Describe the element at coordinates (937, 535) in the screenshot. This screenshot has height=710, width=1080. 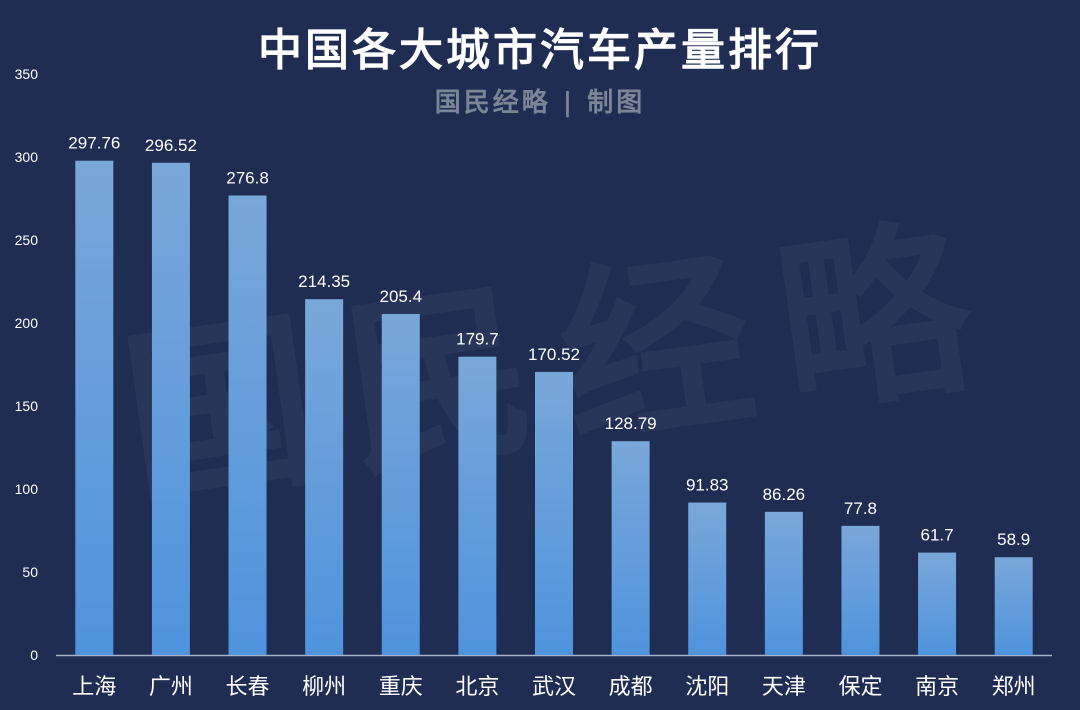
I see `bar-value-label: 61.7` at that location.